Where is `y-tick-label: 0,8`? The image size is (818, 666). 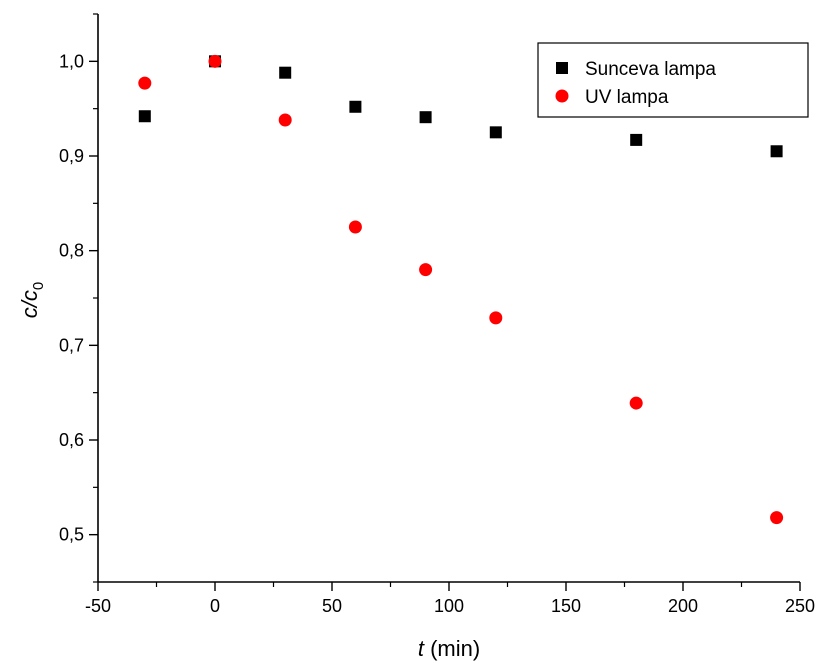
y-tick-label: 0,8 is located at coordinates (71, 251).